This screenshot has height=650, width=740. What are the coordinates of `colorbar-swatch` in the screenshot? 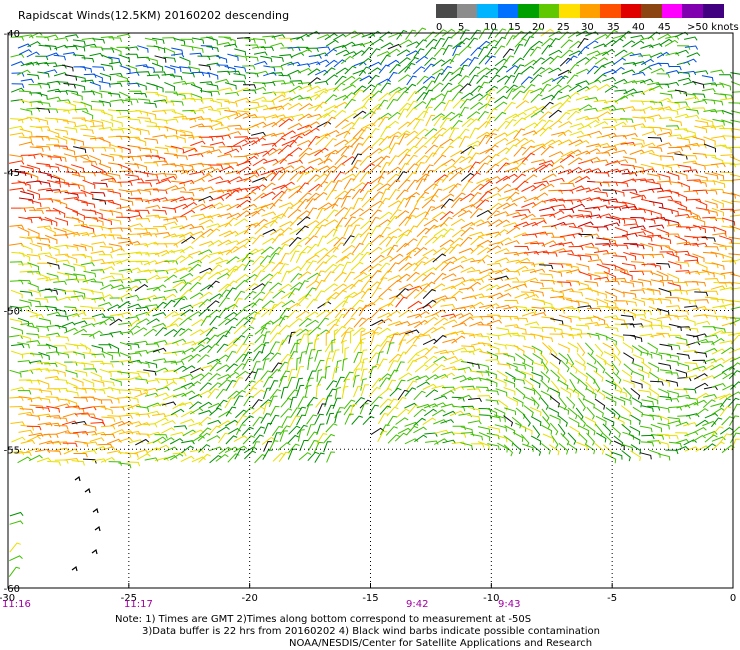 It's located at (692, 11).